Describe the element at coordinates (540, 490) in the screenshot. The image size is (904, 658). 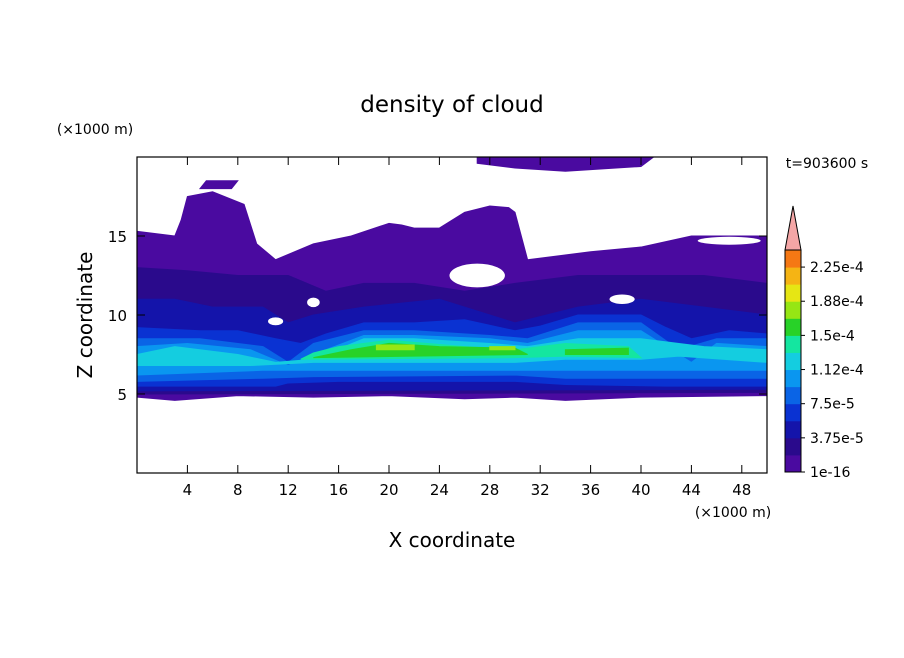
I see `x-tick-label: 32` at that location.